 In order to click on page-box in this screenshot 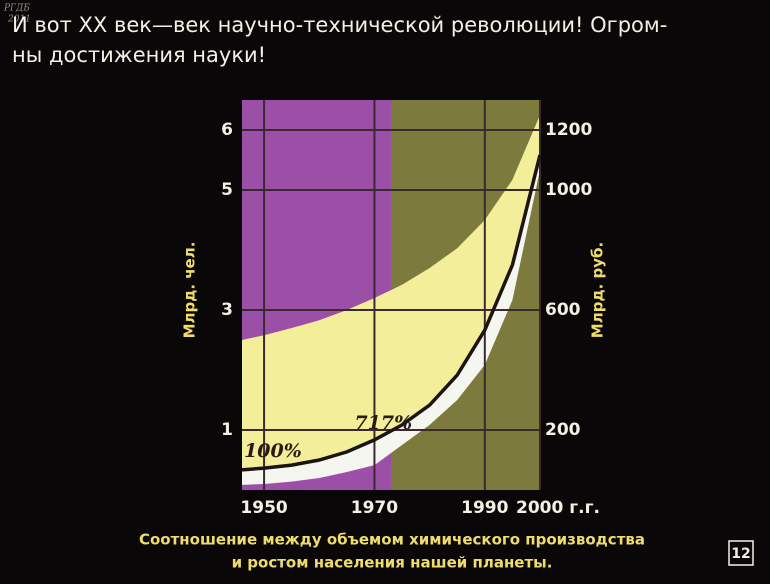, I will do `click(741, 553)`.